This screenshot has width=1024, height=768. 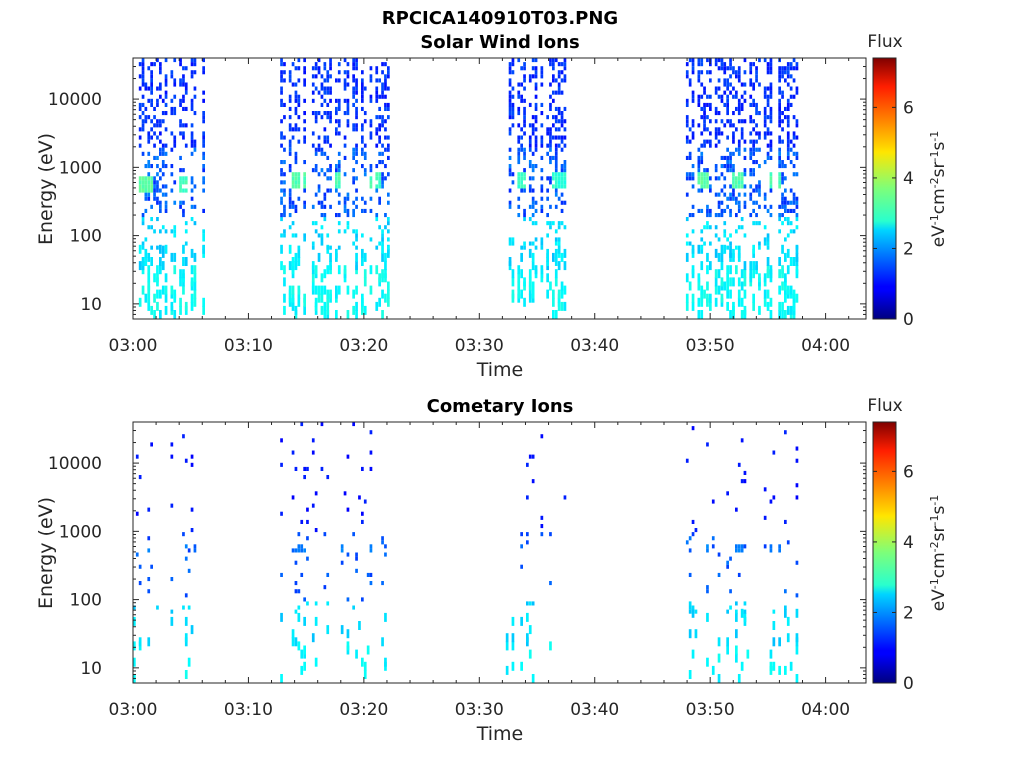 What do you see at coordinates (908, 543) in the screenshot?
I see `colorbar-tick-label: 4` at bounding box center [908, 543].